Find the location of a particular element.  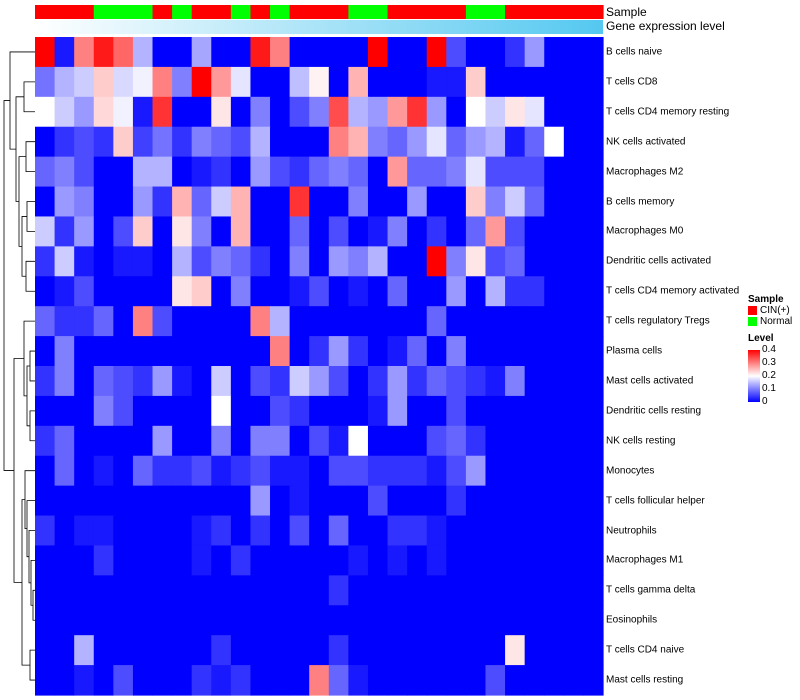

row-label: Dendritic cells activated is located at coordinates (659, 261).